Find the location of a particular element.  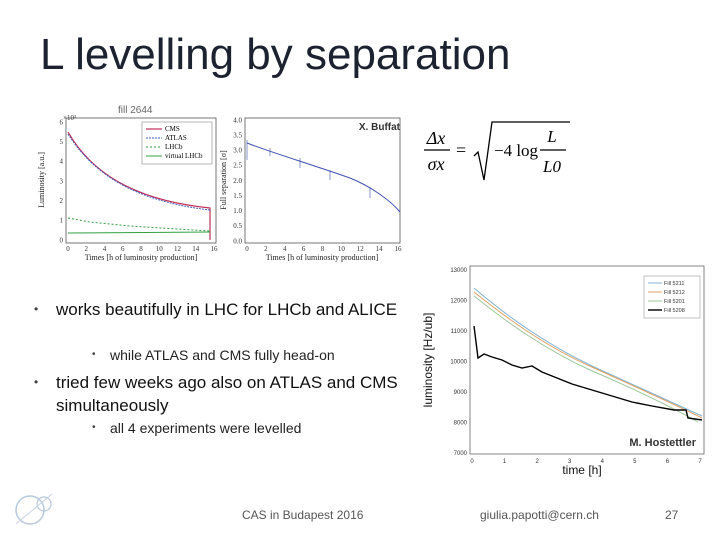

subbullet-2-text: all 4 experiments were levelled is located at coordinates (206, 428).